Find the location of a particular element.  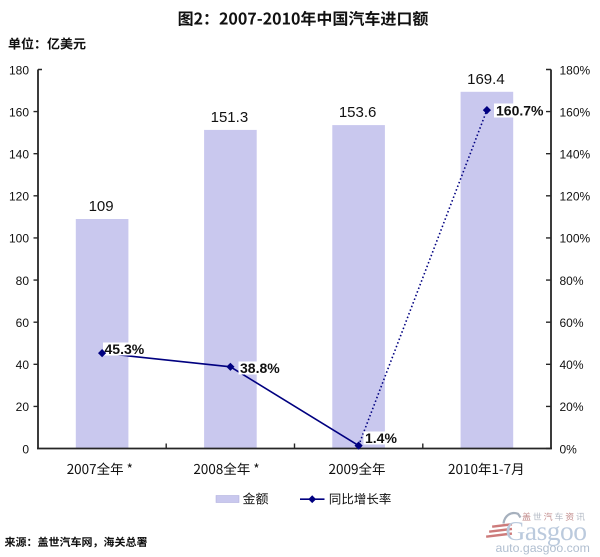

svg-text: 100 is located at coordinates (19, 239).